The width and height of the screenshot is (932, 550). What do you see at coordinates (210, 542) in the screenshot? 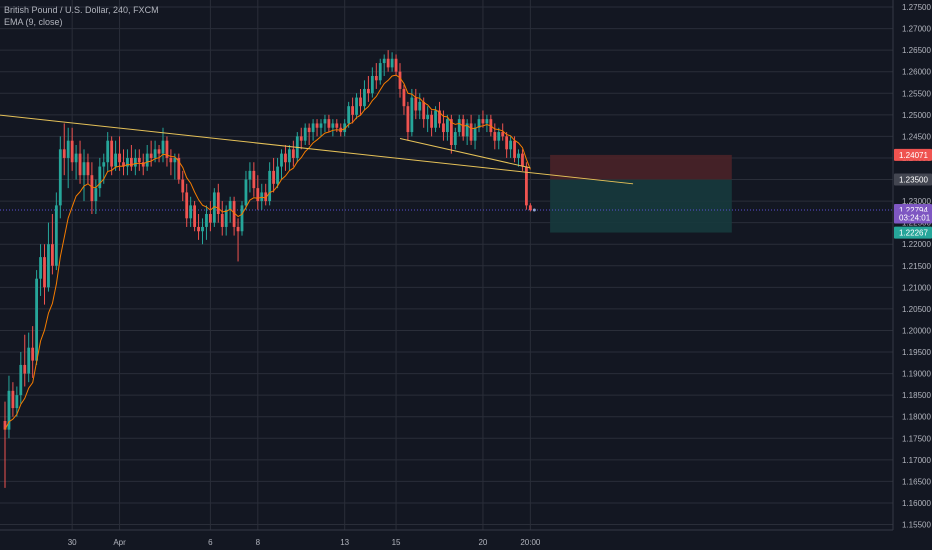
I see `x-tick-label: 6` at bounding box center [210, 542].